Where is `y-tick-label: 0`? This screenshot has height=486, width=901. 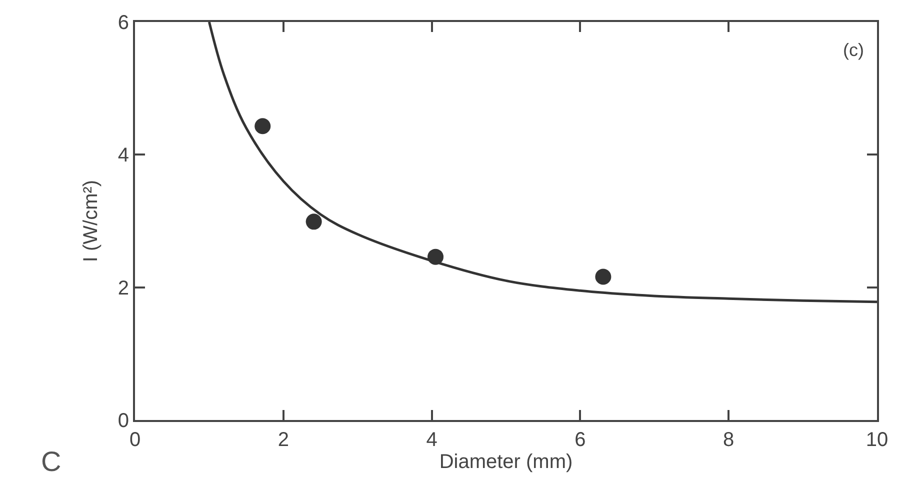
y-tick-label: 0 is located at coordinates (123, 421).